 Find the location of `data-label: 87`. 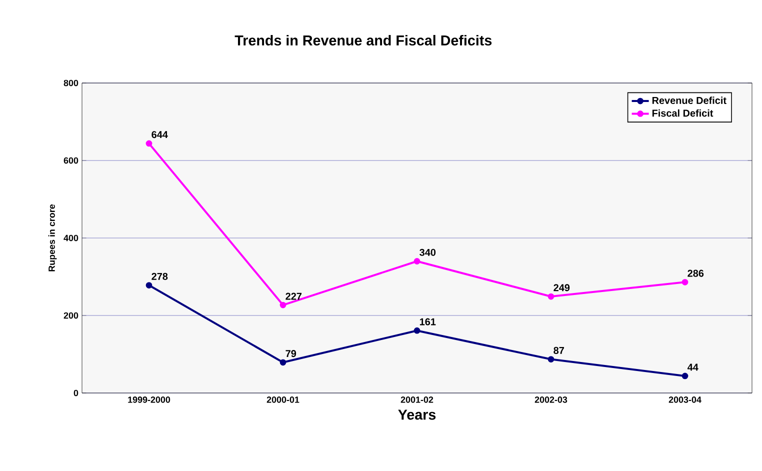

data-label: 87 is located at coordinates (559, 350).